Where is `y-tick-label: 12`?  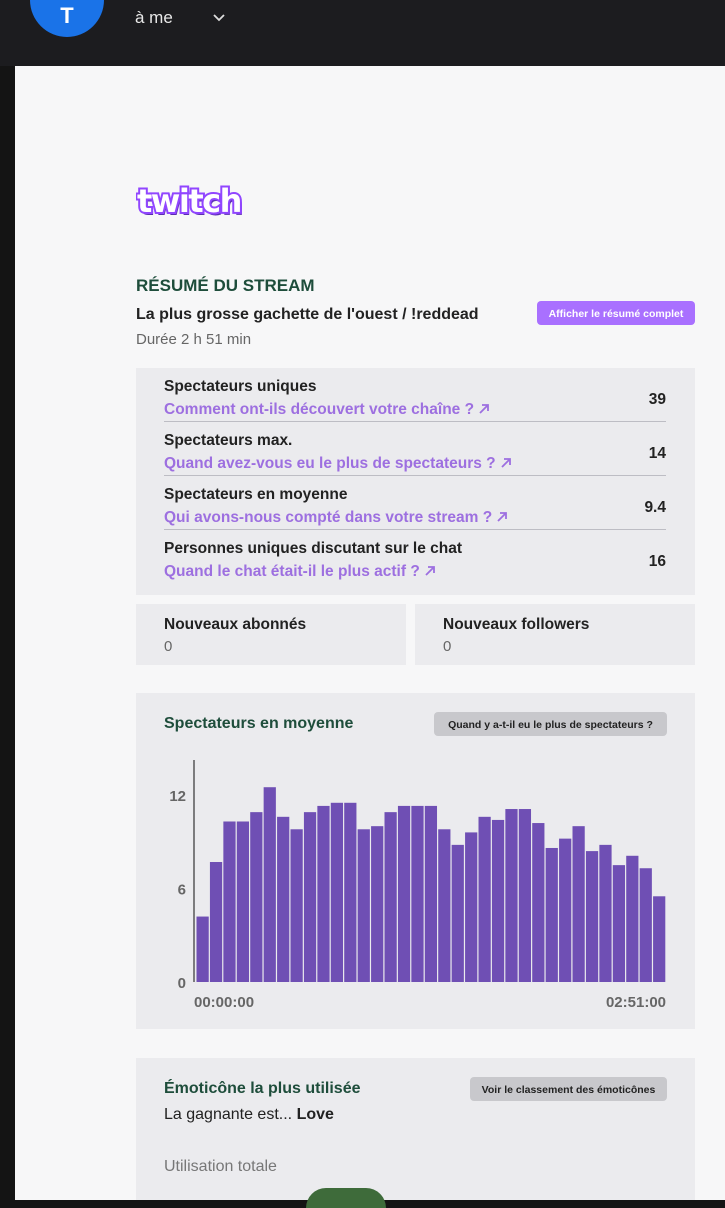 y-tick-label: 12 is located at coordinates (177, 796).